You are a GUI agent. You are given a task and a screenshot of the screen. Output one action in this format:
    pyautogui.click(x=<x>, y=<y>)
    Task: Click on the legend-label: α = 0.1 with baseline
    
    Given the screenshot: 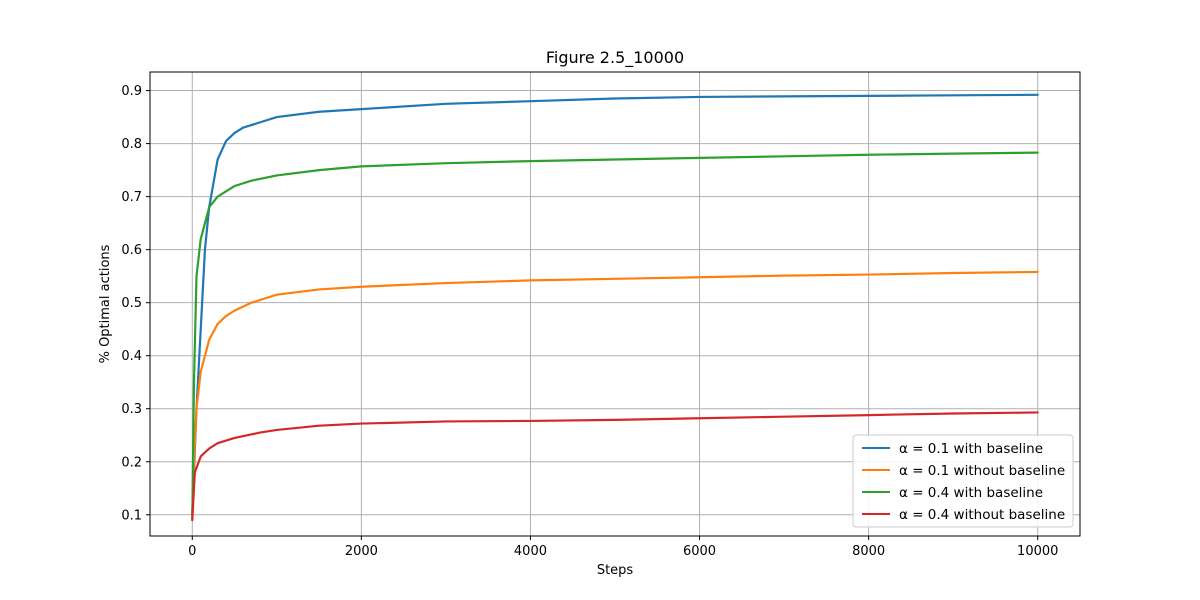 What is the action you would take?
    pyautogui.click(x=971, y=449)
    